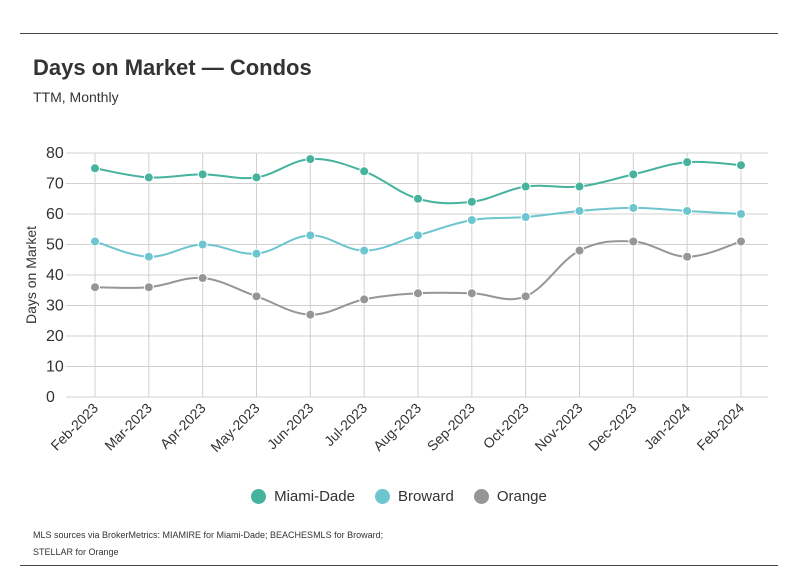 The width and height of the screenshot is (798, 575). I want to click on legend-label-miami-dade: Miami-Dade, so click(314, 496).